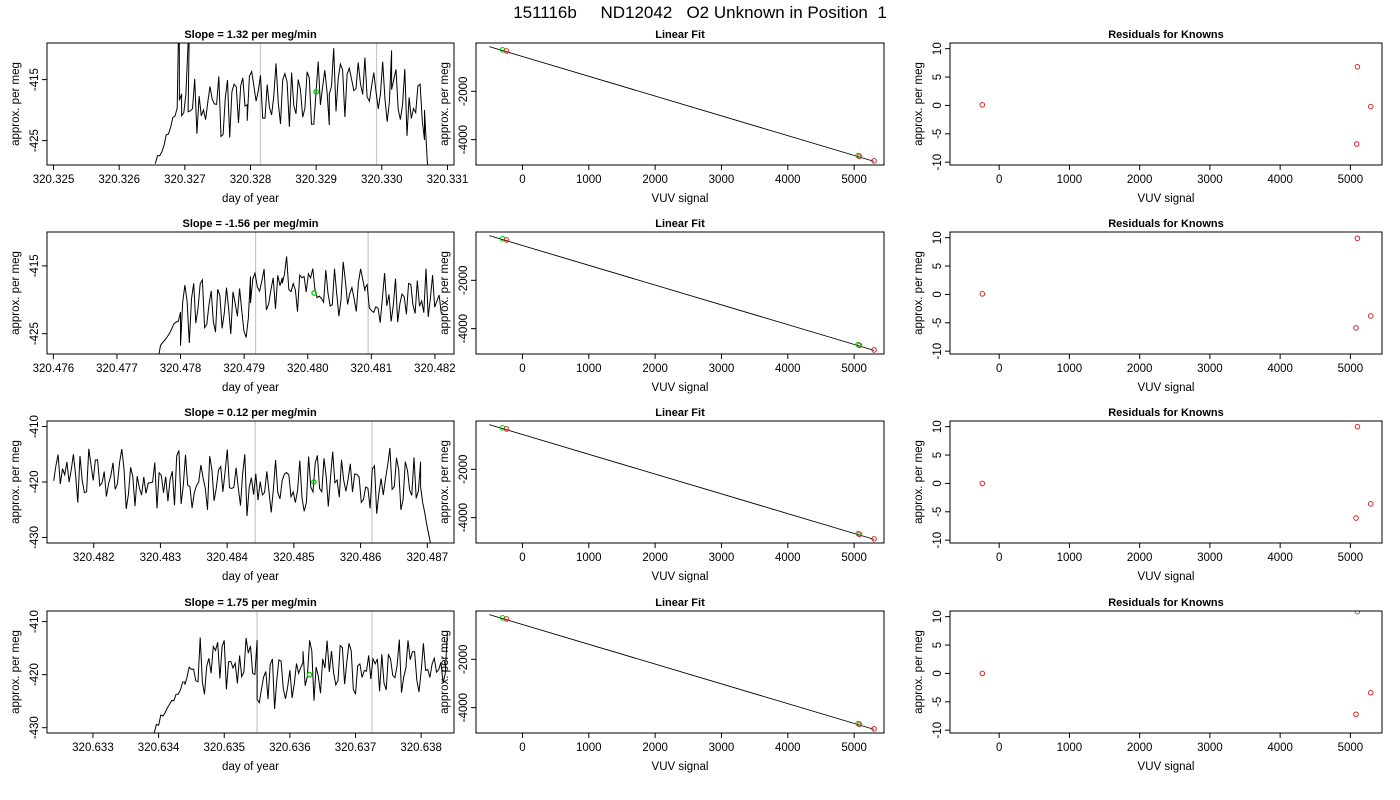 The height and width of the screenshot is (800, 1400). Describe the element at coordinates (382, 180) in the screenshot. I see `x-tick-label: 320.330` at that location.